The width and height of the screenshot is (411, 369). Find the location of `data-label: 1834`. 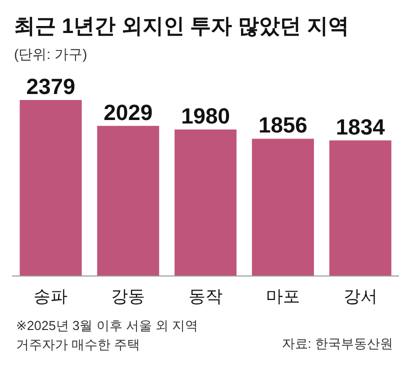

data-label: 1834 is located at coordinates (361, 127).